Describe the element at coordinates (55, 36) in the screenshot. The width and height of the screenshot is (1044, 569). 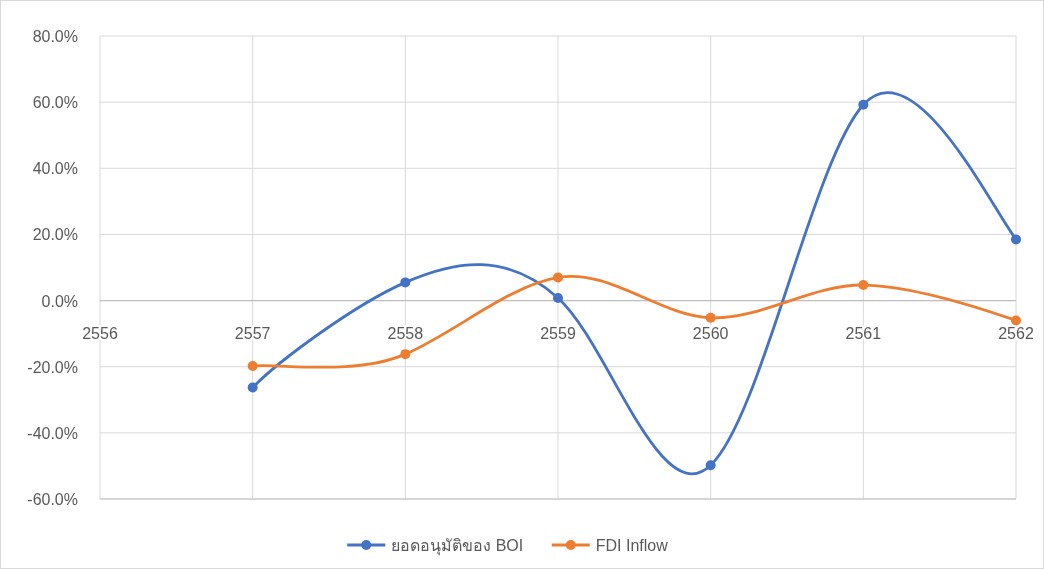
I see `y-tick-label: 80.0%` at that location.